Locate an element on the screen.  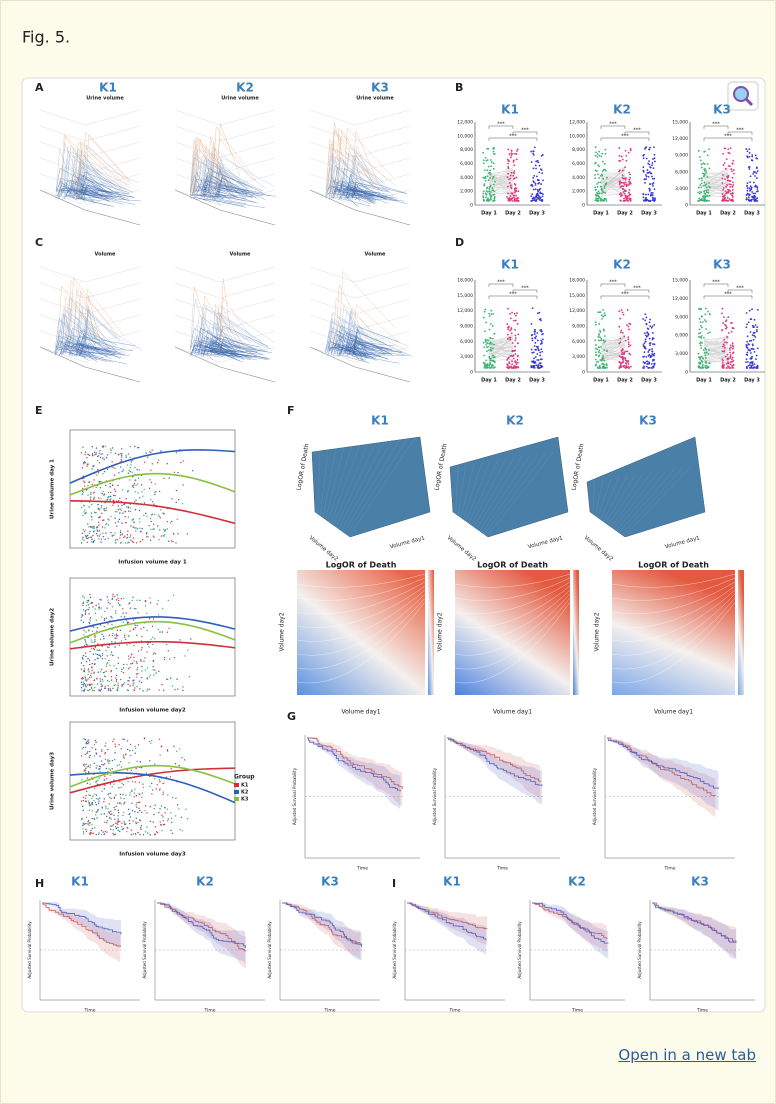
significance: *** is located at coordinates (716, 283).